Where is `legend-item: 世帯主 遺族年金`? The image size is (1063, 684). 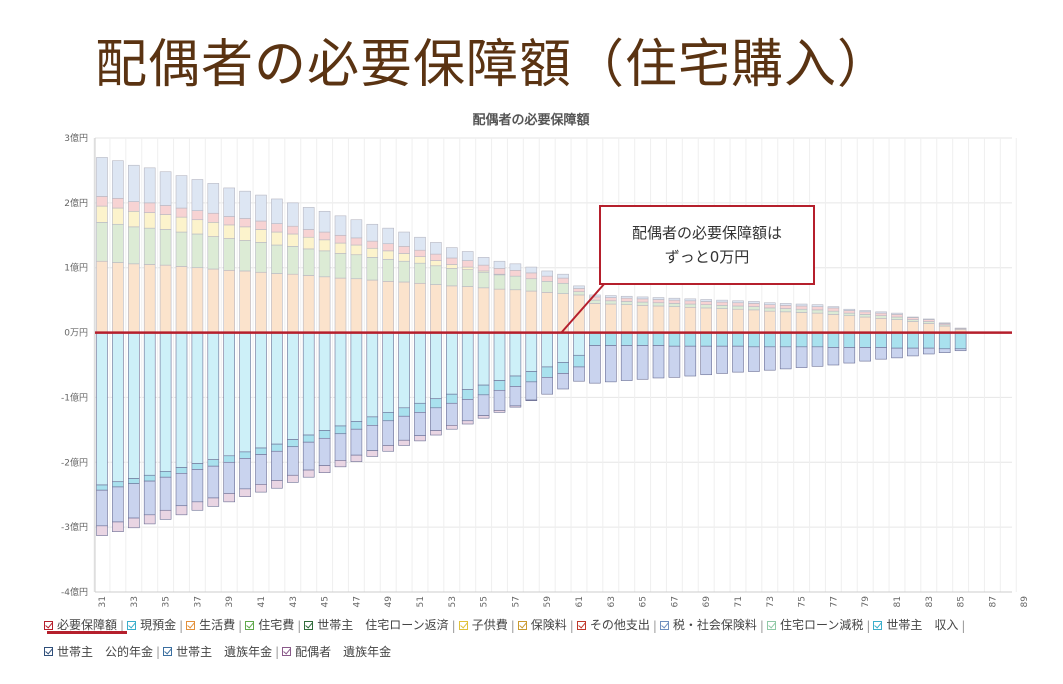 legend-item: 世帯主 遺族年金 is located at coordinates (217, 652).